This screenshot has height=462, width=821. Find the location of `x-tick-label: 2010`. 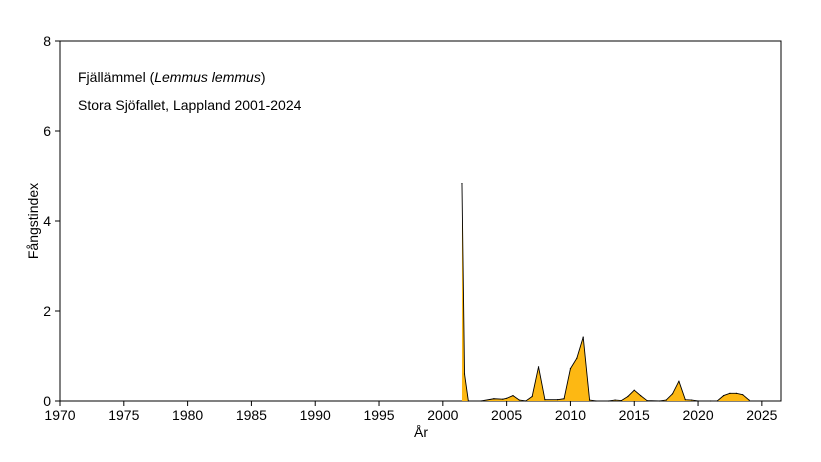

x-tick-label: 2010 is located at coordinates (570, 415).